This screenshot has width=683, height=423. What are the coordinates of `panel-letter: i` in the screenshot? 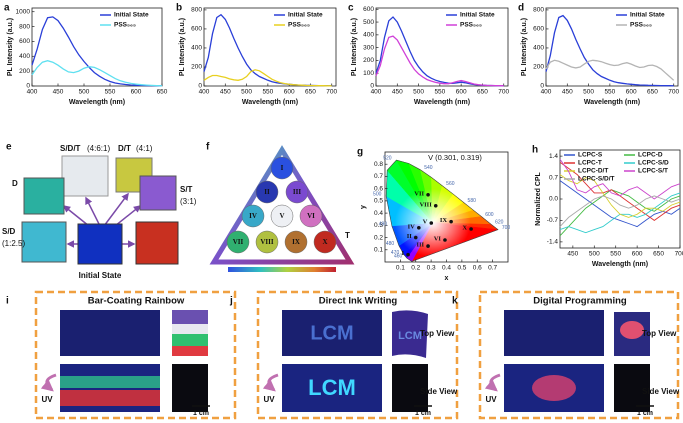 It's located at (7, 301).